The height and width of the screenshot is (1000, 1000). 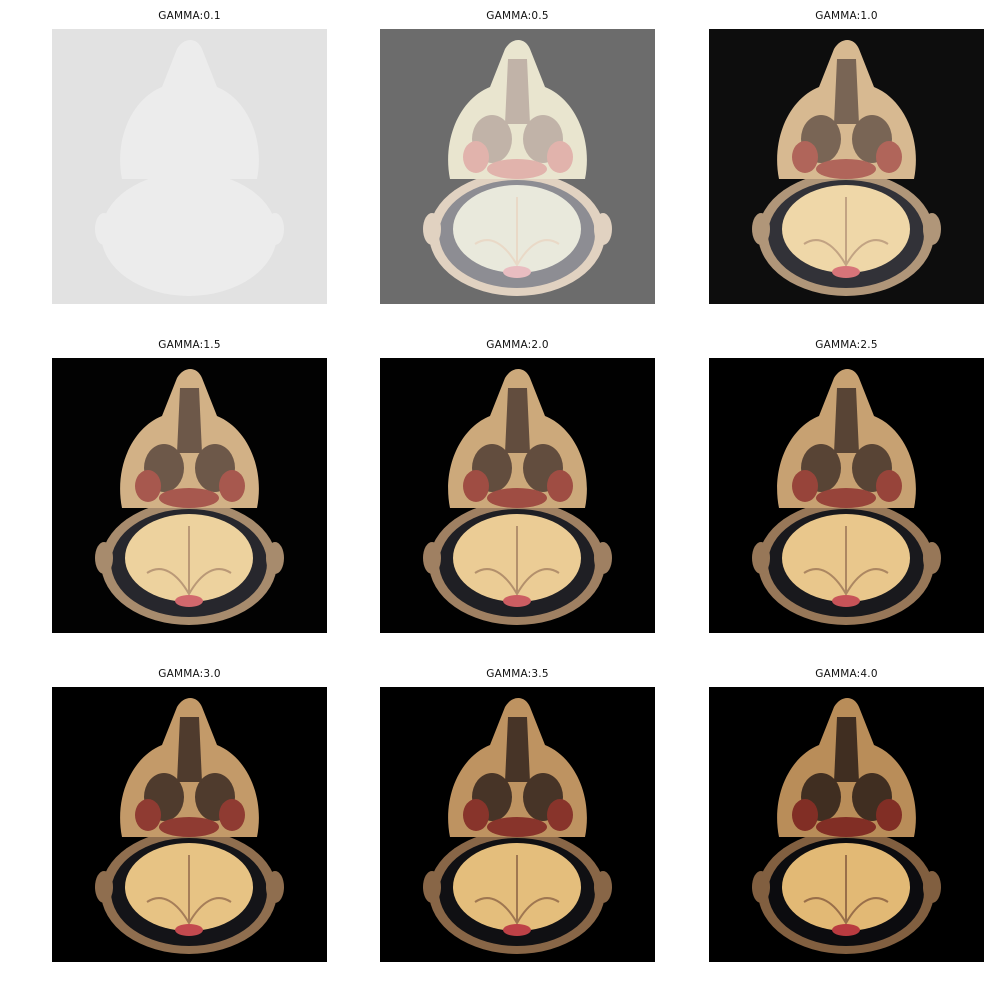 I want to click on facial-skull, so click(x=189, y=109).